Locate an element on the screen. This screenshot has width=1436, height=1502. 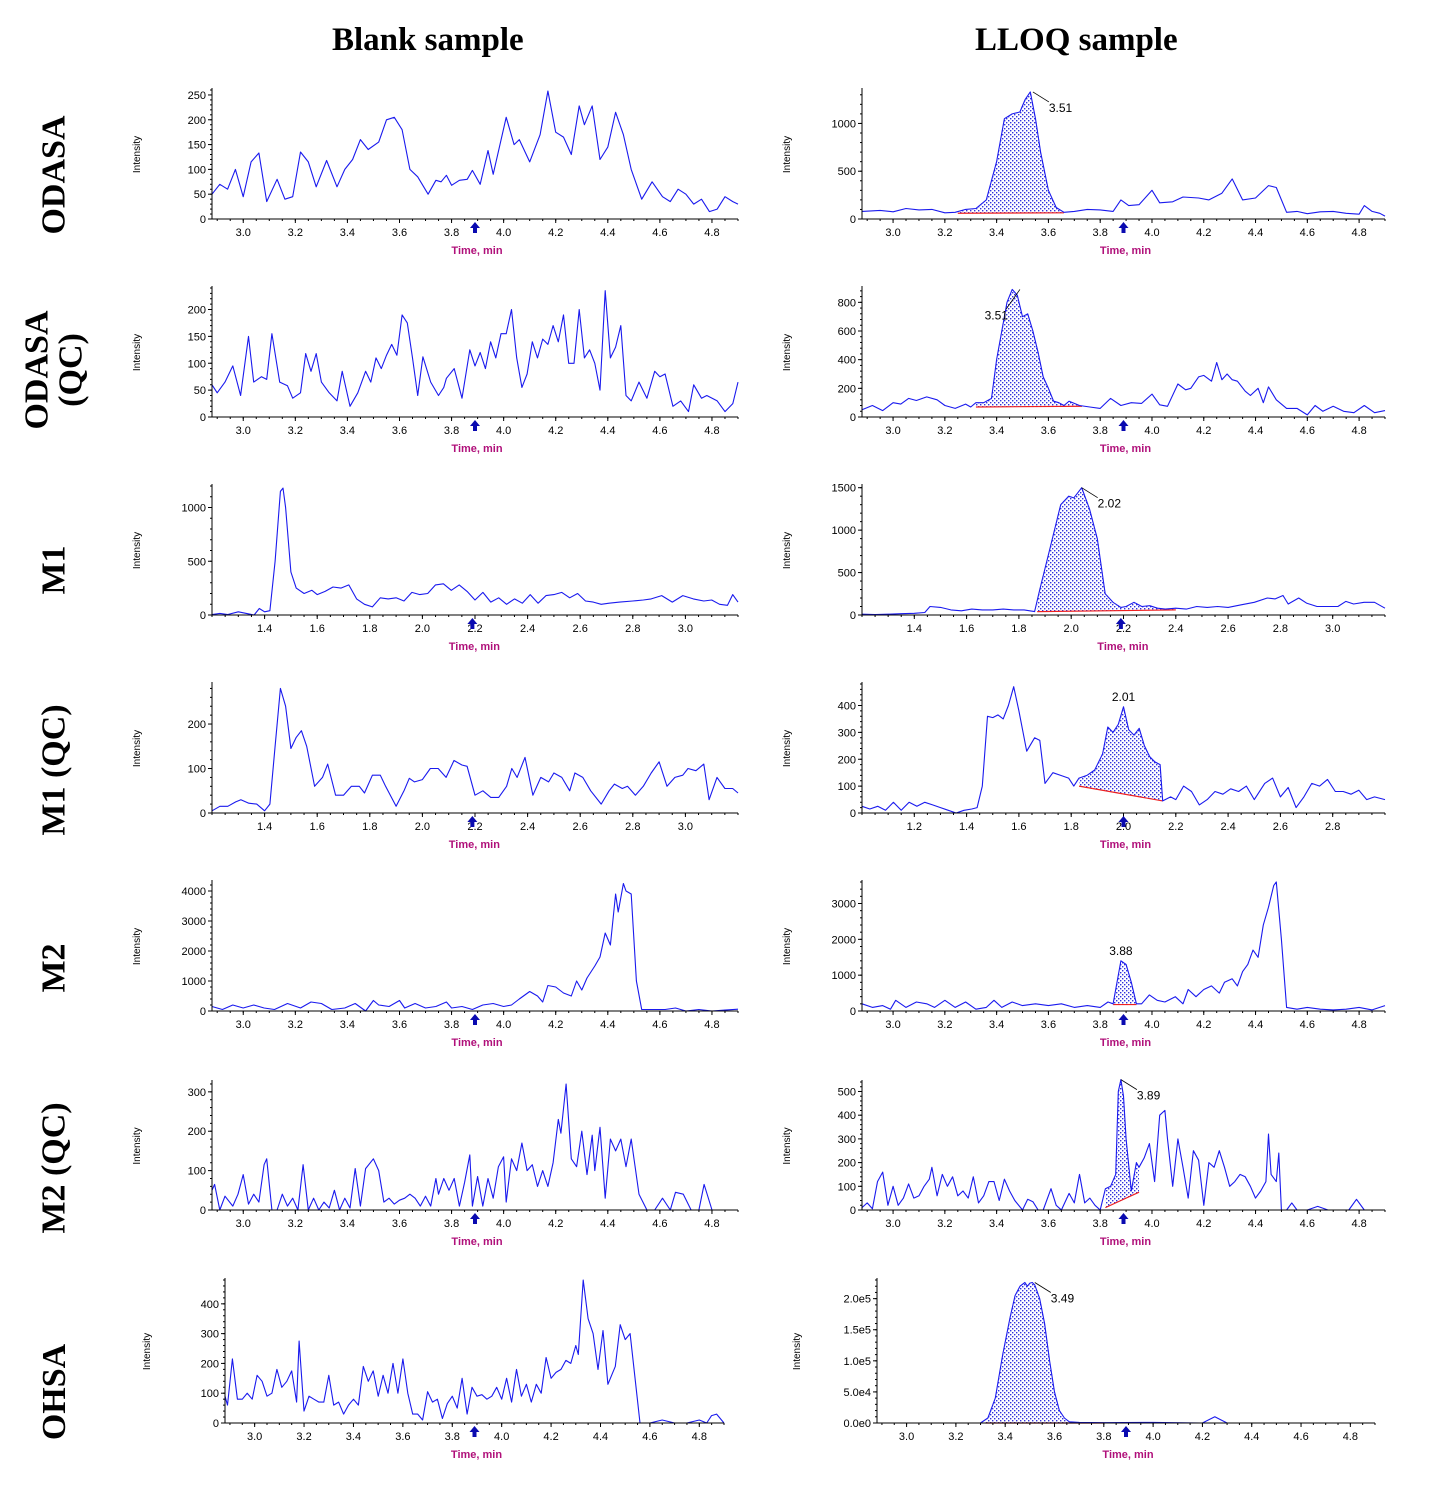
peak-label-leader is located at coordinates (1041, 97).